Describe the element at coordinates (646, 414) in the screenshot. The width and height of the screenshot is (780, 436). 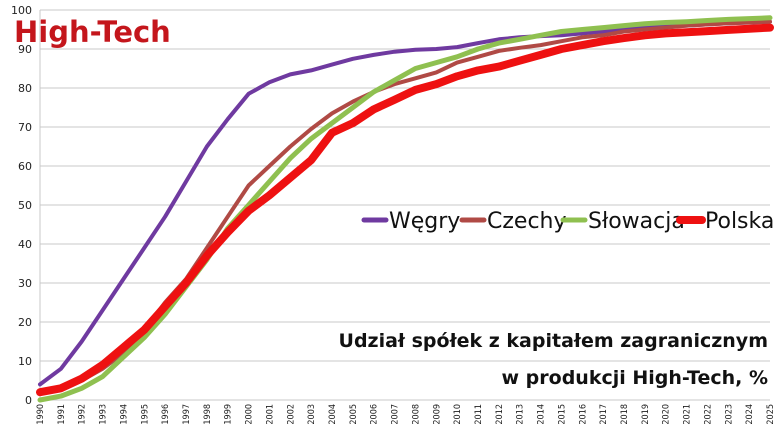
I see `x-tick-label: 2019` at that location.